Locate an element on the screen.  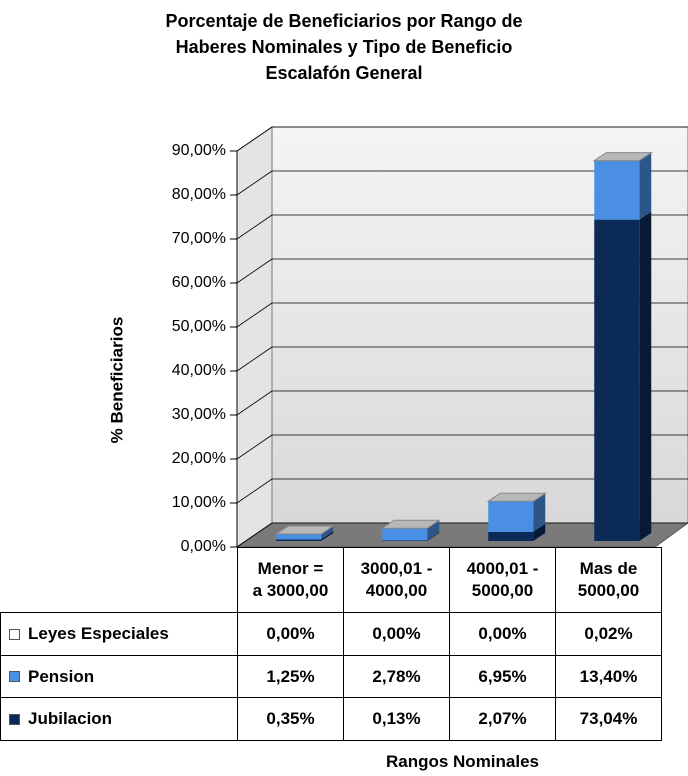
table-value: 0,13% is located at coordinates (396, 719).